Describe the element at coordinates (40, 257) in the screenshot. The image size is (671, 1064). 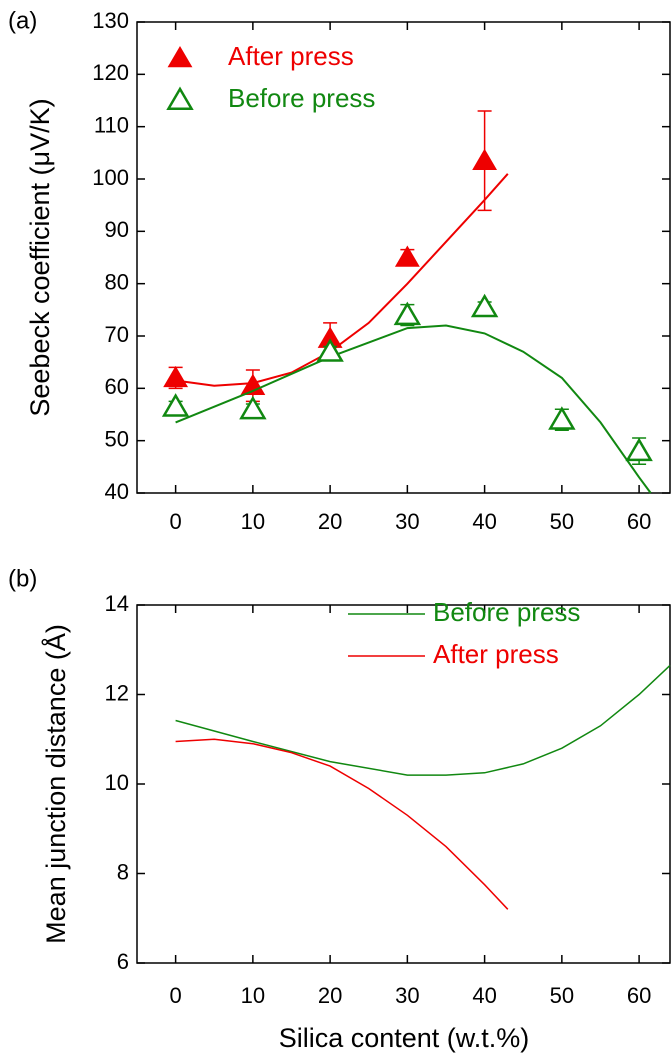
I see `y-axis-label: Seebeck coefficient (μV/K)` at that location.